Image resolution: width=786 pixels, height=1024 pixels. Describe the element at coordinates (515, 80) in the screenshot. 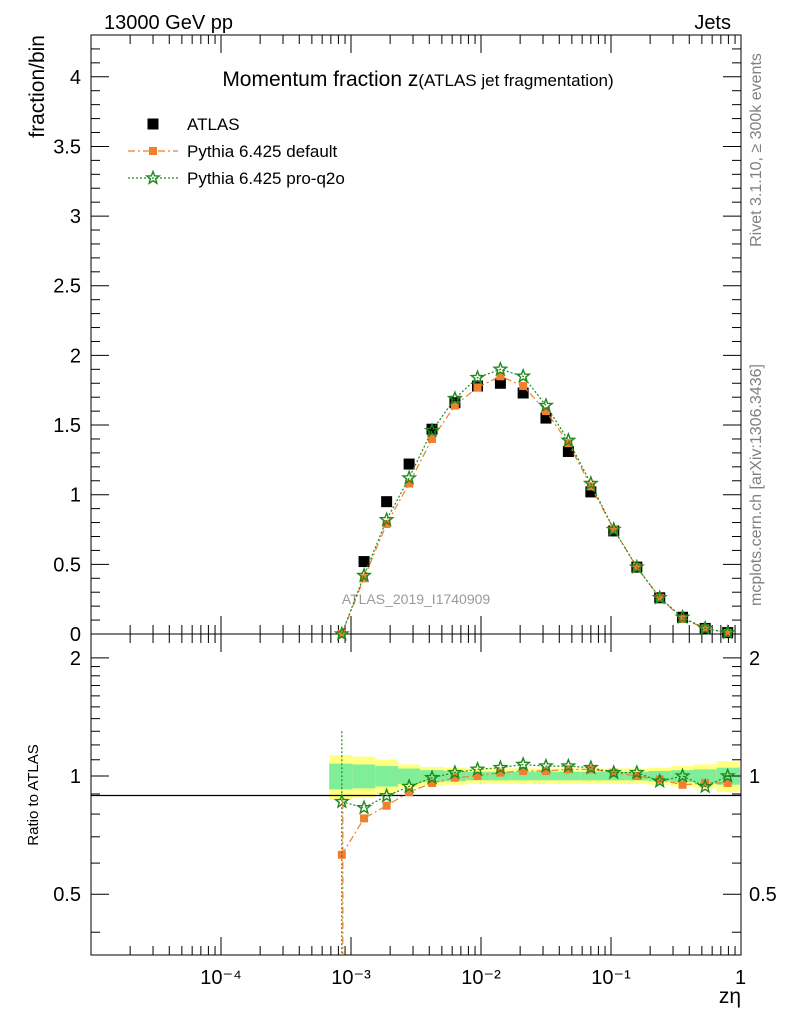

I see `chart-title-suffix: (ATLAS jet fragmentation)` at that location.